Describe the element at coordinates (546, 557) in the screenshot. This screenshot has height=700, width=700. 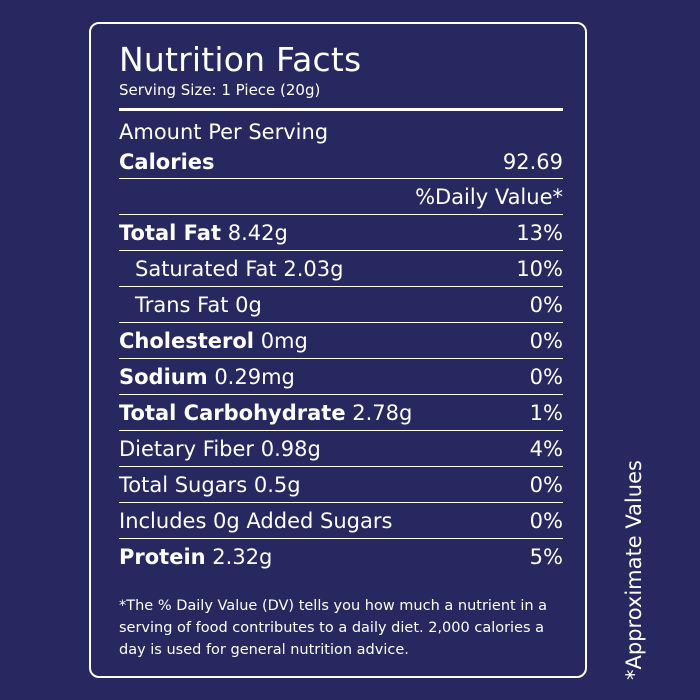
I see `nutrient-daily-value: 5%` at that location.